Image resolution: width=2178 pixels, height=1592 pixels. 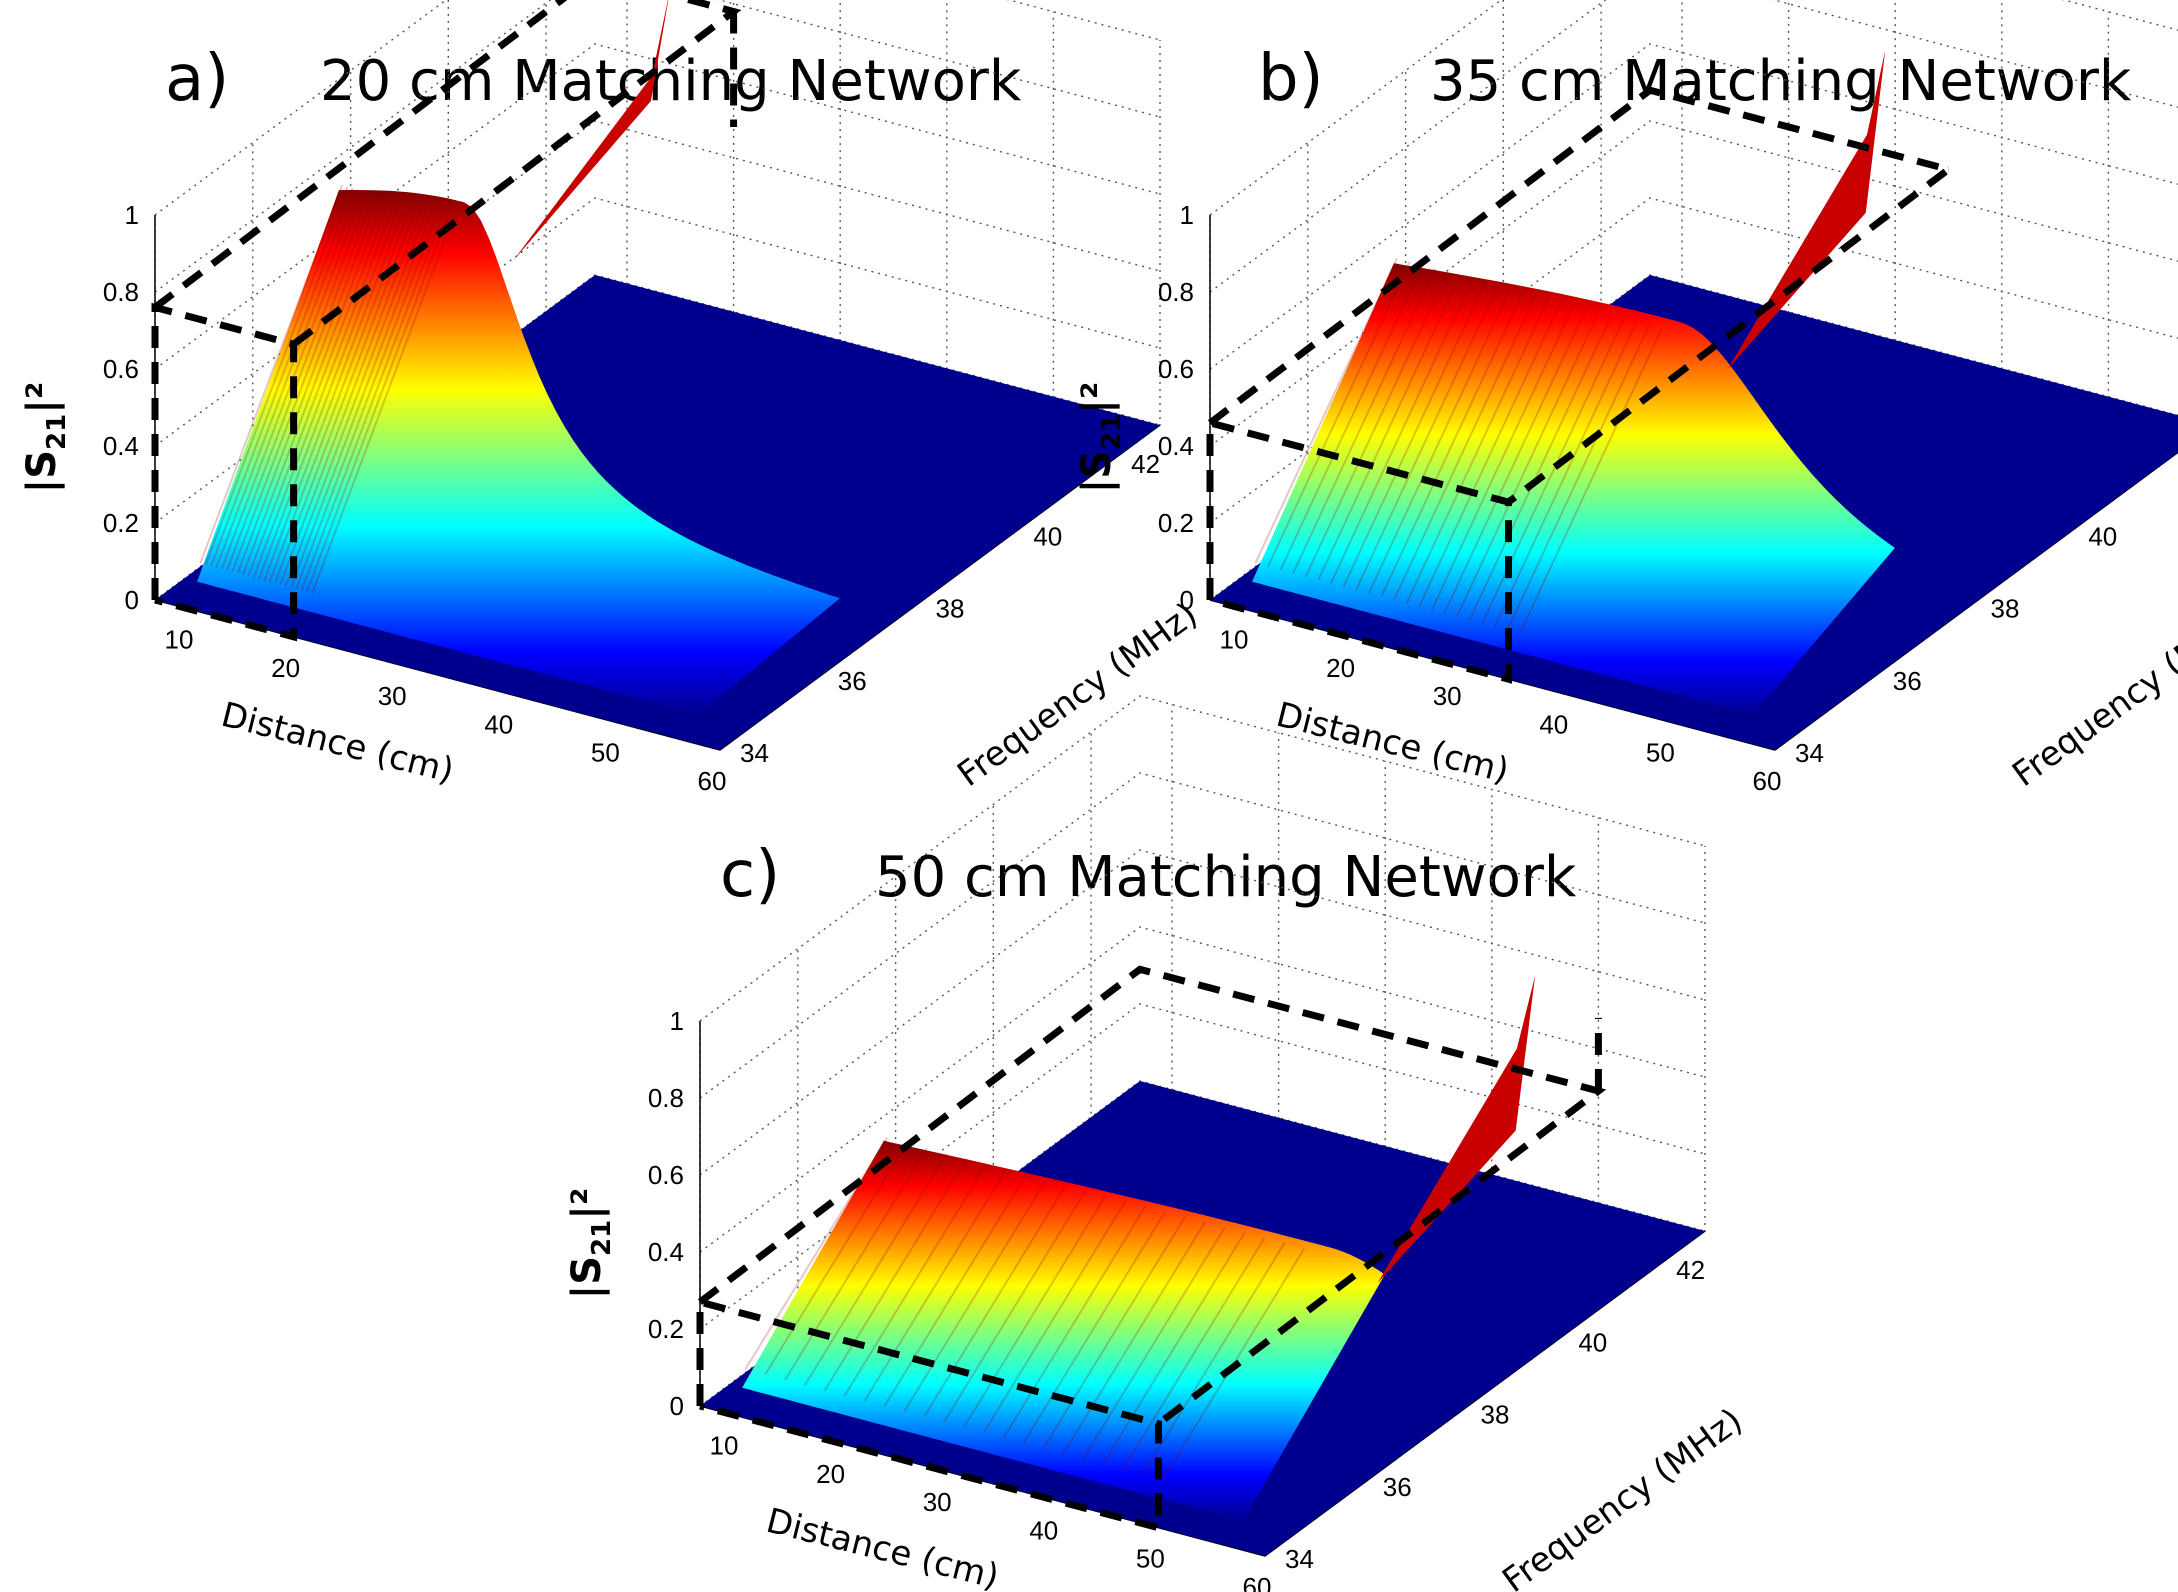 I want to click on y-axis-title: Frequency (MHz), so click(x=1622, y=1496).